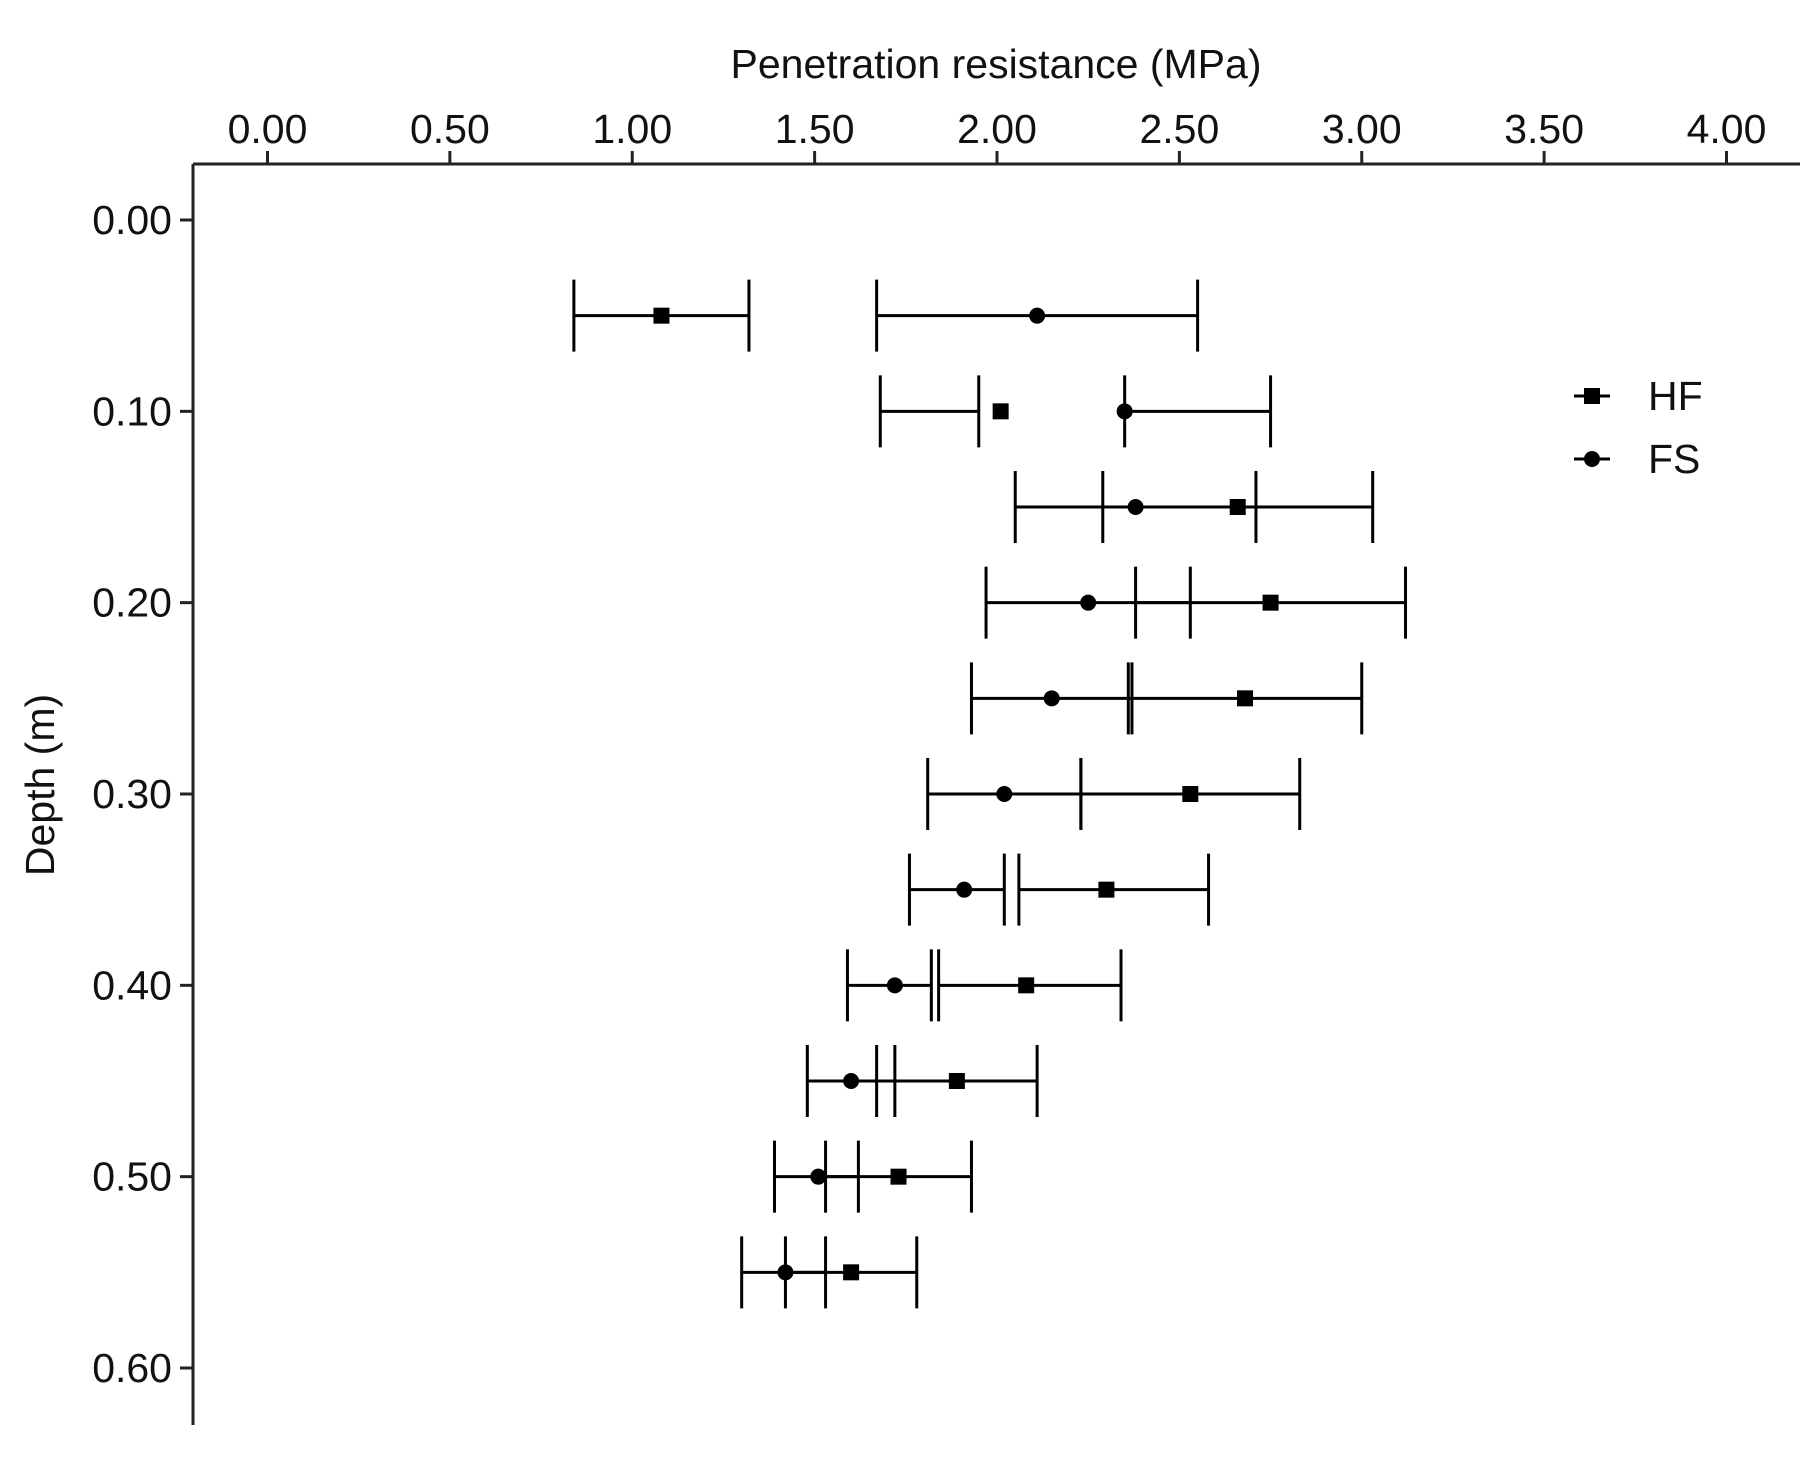 The image size is (1814, 1460). What do you see at coordinates (132, 1177) in the screenshot?
I see `y-tick-label: 0.50` at bounding box center [132, 1177].